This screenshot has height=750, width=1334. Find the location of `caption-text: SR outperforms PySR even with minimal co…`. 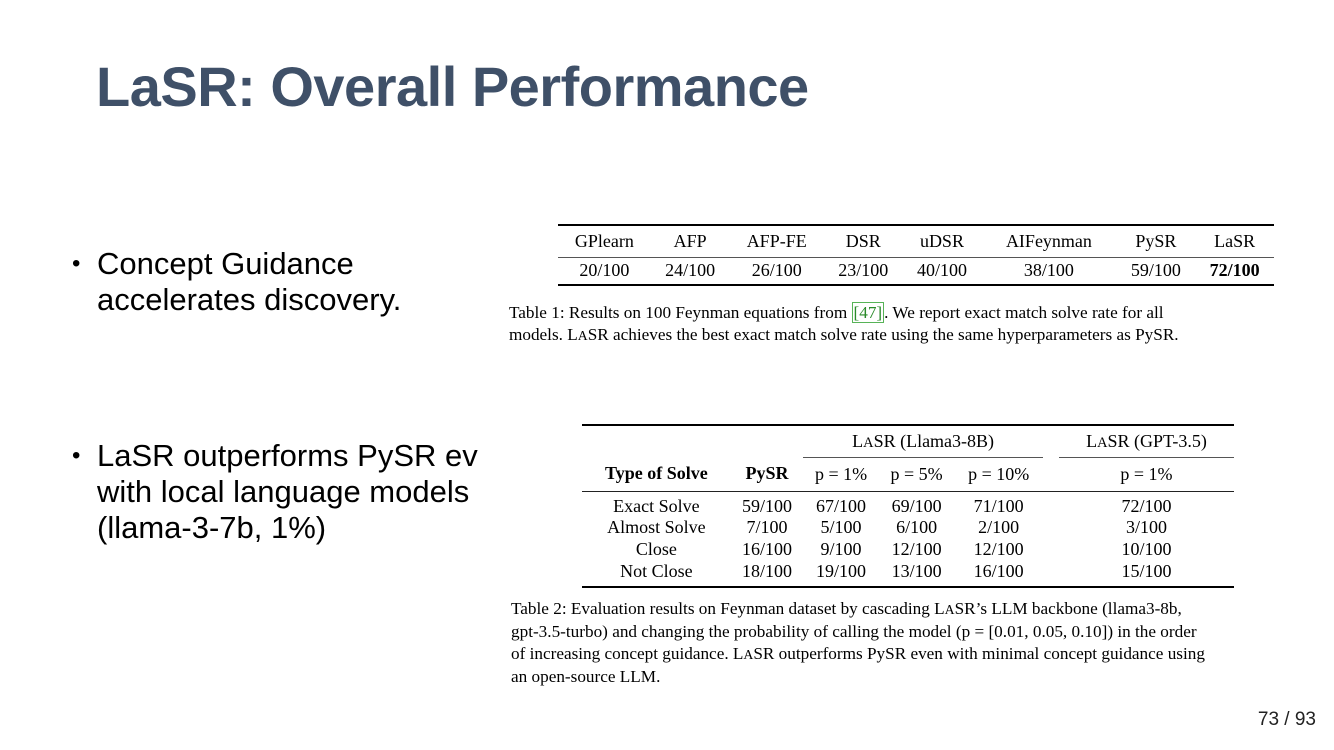

caption-text: SR outperforms PySR even with minimal co… is located at coordinates (979, 653).